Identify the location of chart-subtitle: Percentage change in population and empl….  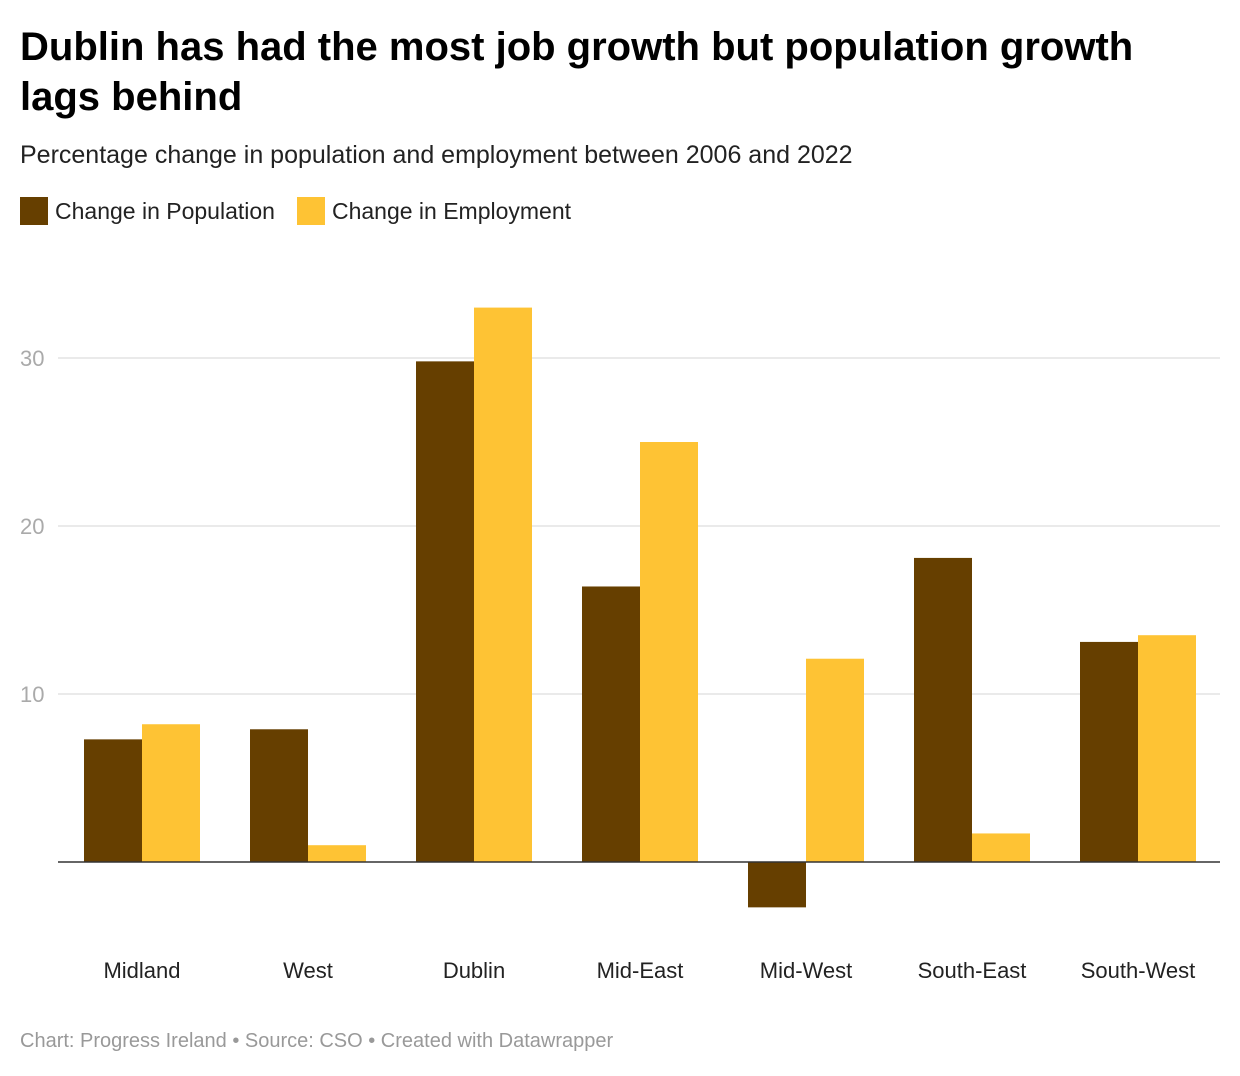
(436, 155).